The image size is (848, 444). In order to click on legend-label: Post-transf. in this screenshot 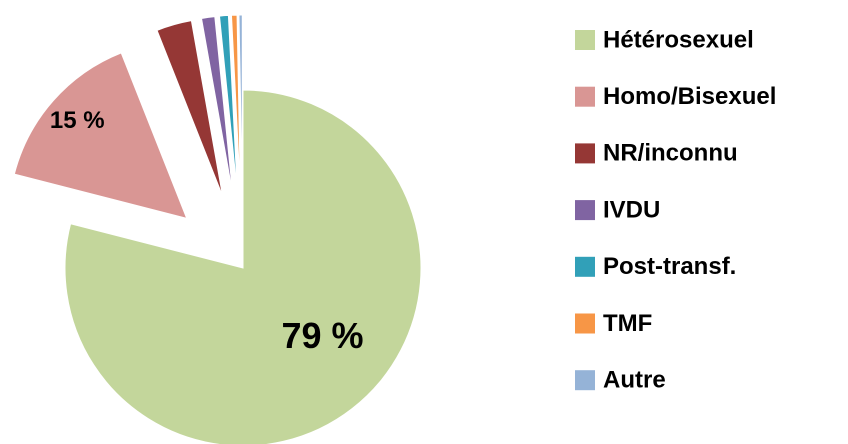, I will do `click(669, 266)`.